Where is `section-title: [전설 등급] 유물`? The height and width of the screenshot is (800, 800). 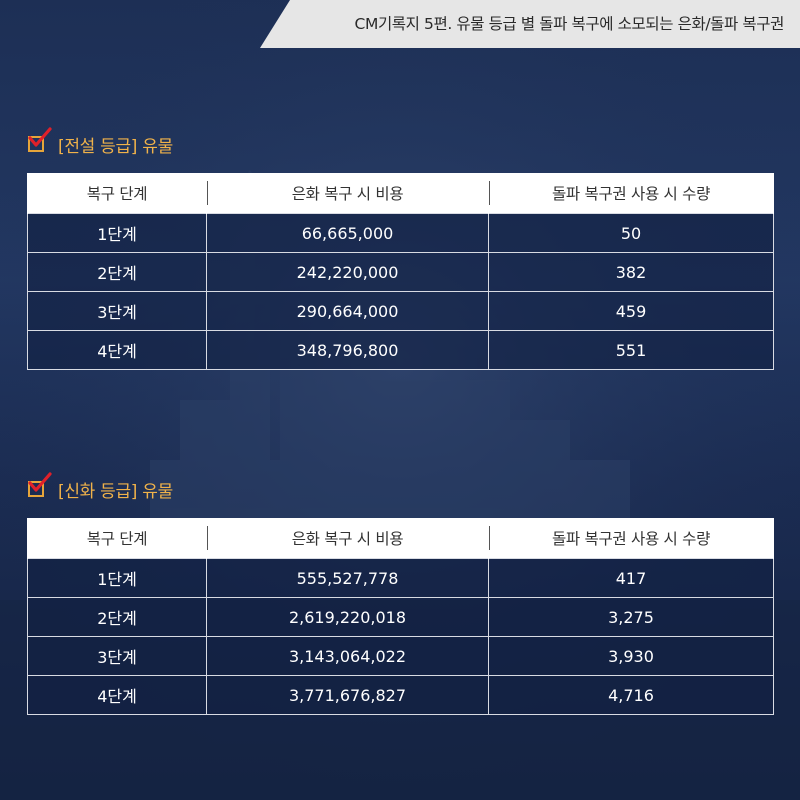 section-title: [전설 등급] 유물 is located at coordinates (115, 146).